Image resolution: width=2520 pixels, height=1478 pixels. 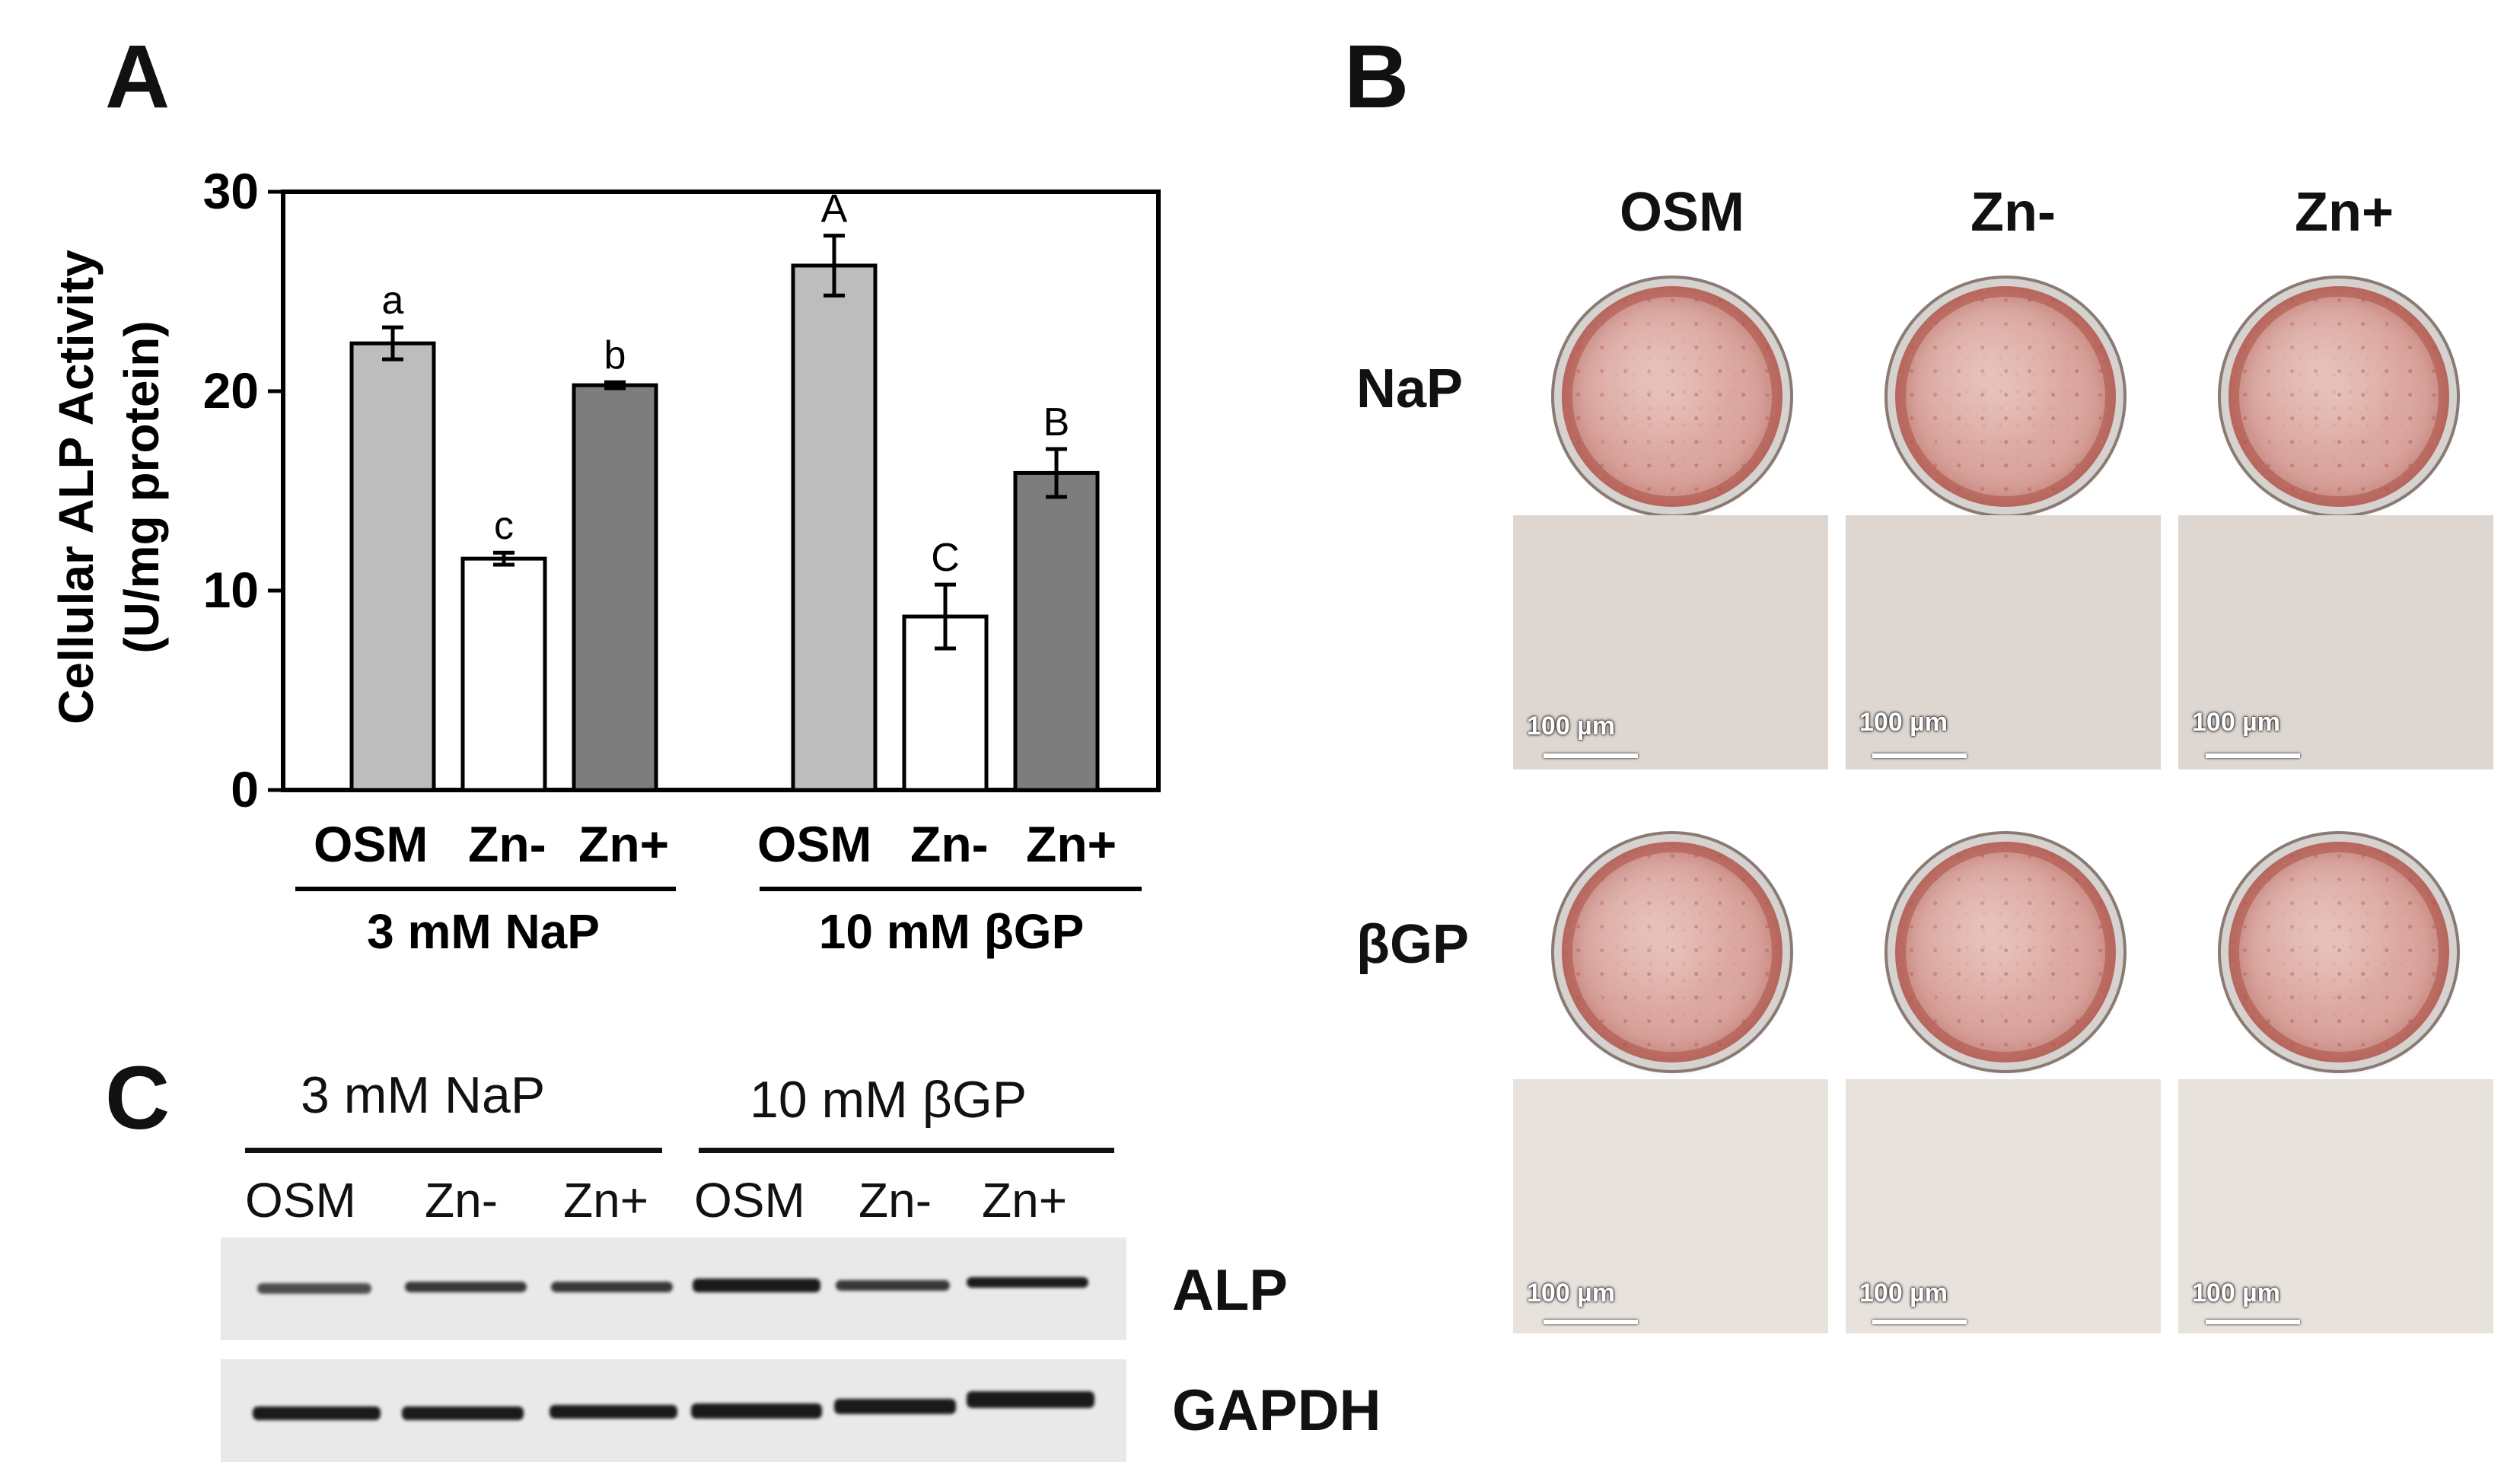 What do you see at coordinates (2335, 1206) in the screenshot?
I see `micrograph-bgp-zn-plus` at bounding box center [2335, 1206].